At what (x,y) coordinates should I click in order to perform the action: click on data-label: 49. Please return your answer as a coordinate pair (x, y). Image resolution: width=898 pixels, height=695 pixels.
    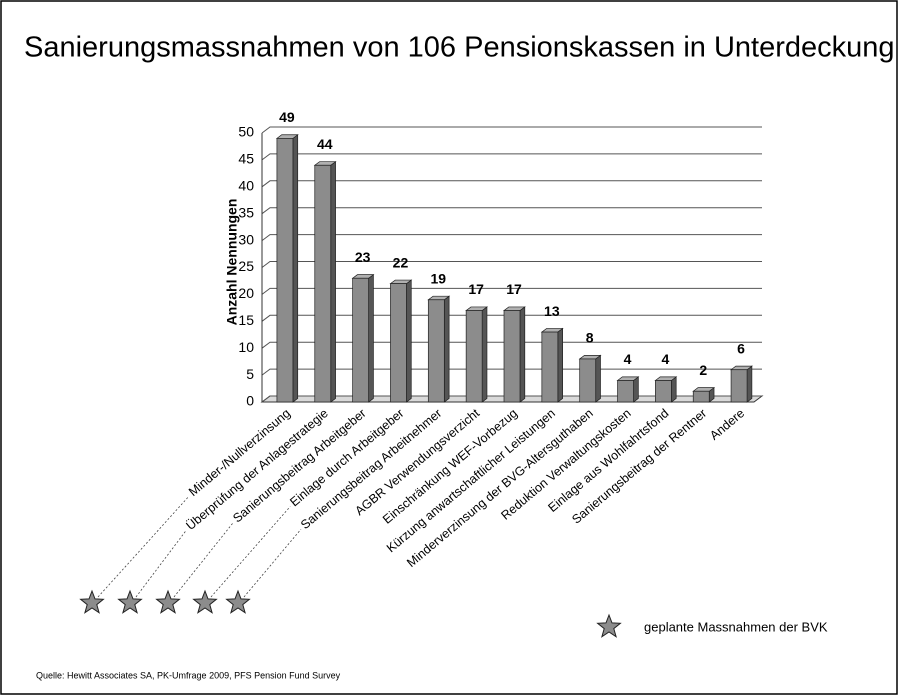
    Looking at the image, I should click on (287, 117).